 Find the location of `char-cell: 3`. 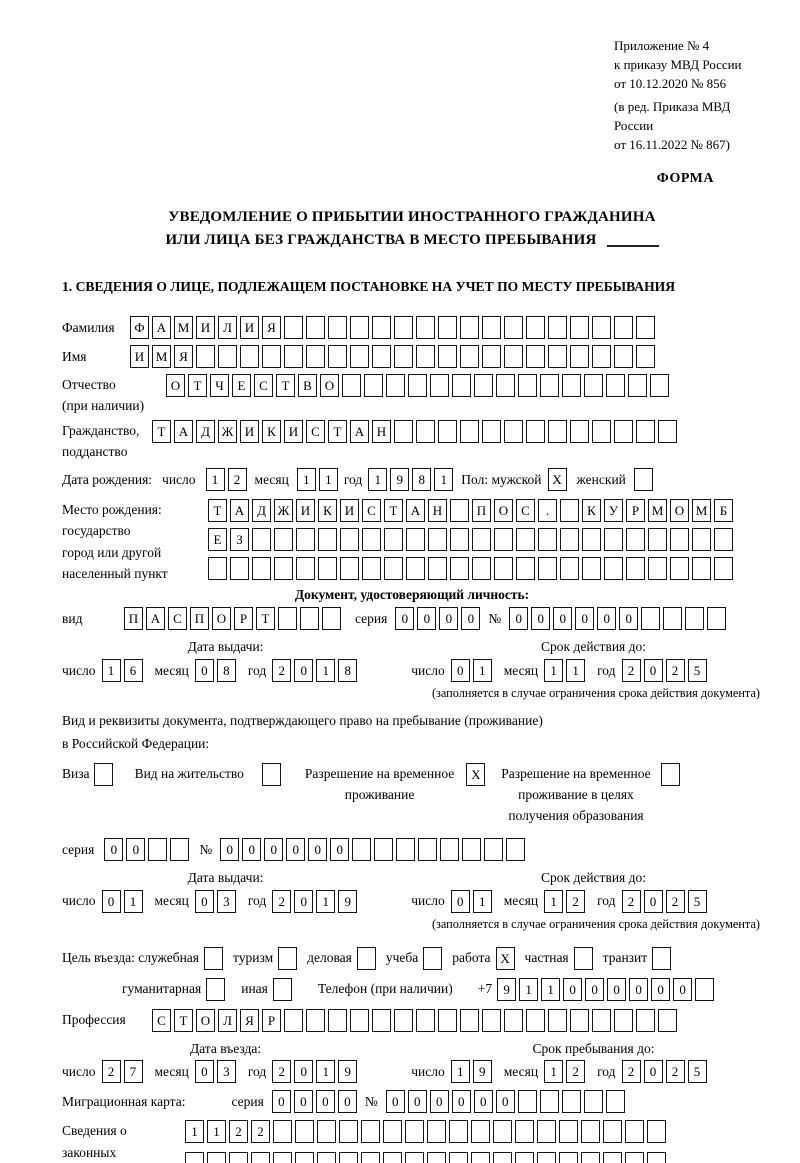

char-cell: 3 is located at coordinates (226, 1072).